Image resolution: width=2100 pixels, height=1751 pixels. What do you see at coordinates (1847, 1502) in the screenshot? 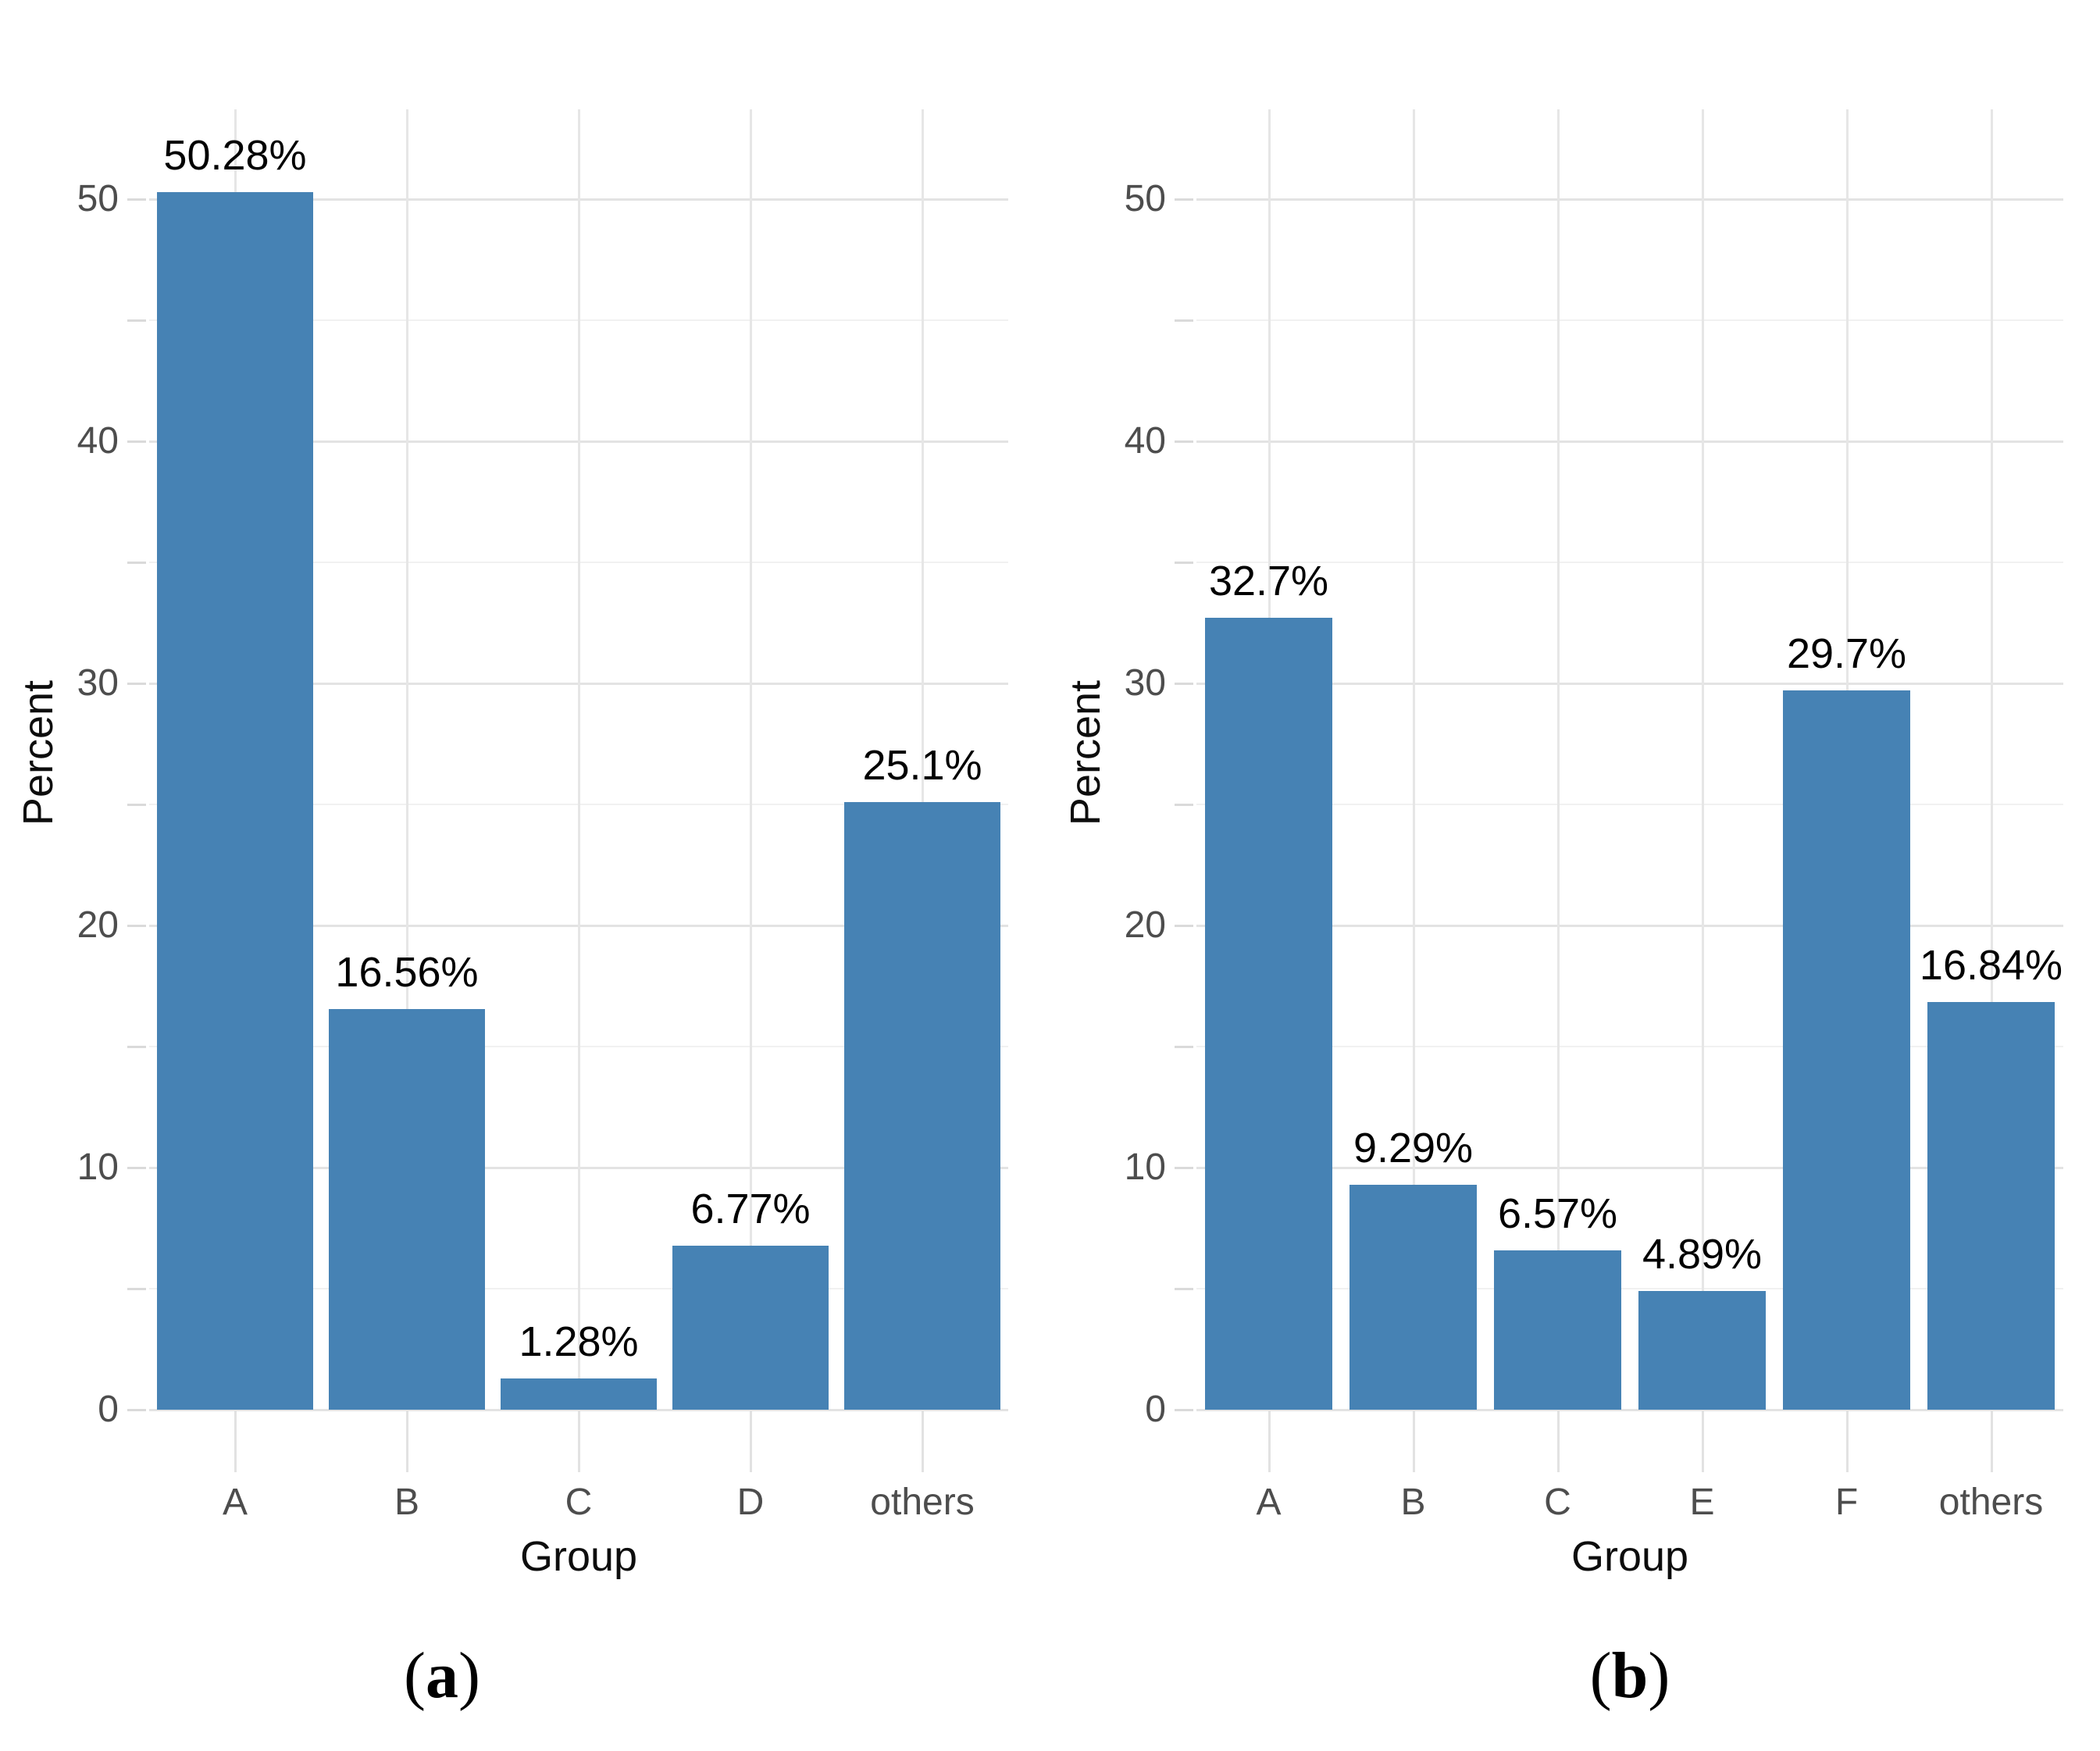
I see `x-tick-label-F: F` at bounding box center [1847, 1502].